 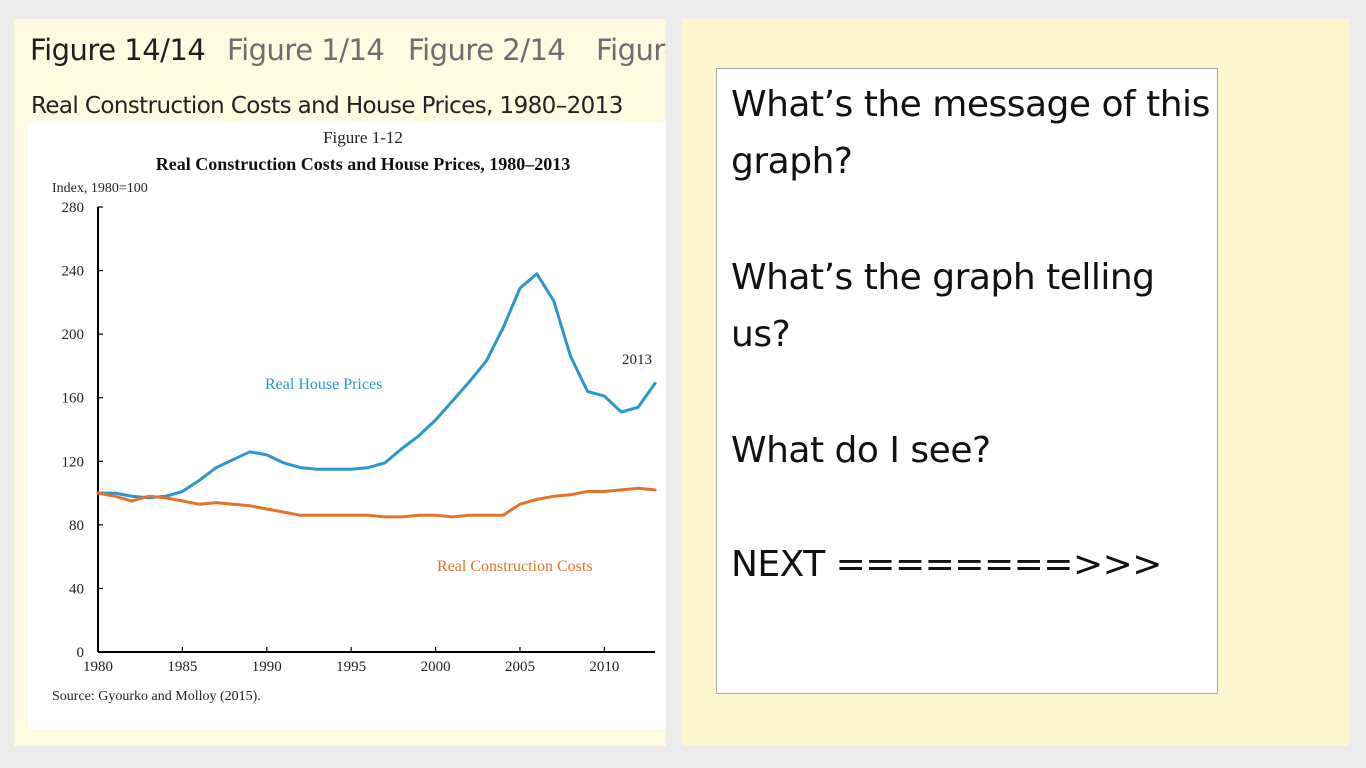 What do you see at coordinates (306, 50) in the screenshot?
I see `tab-figure-1: Figure 1/14` at bounding box center [306, 50].